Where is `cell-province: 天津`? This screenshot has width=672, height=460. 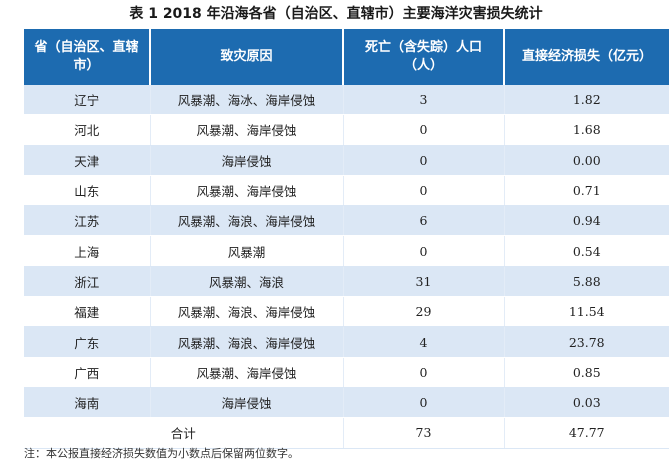
cell-province: 天津 is located at coordinates (87, 160).